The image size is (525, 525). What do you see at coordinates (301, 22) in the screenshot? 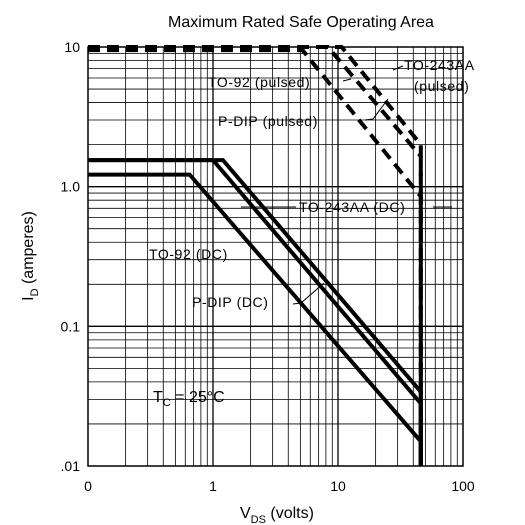
I see `chart-title: Maximum Rated Safe Operating Area` at bounding box center [301, 22].